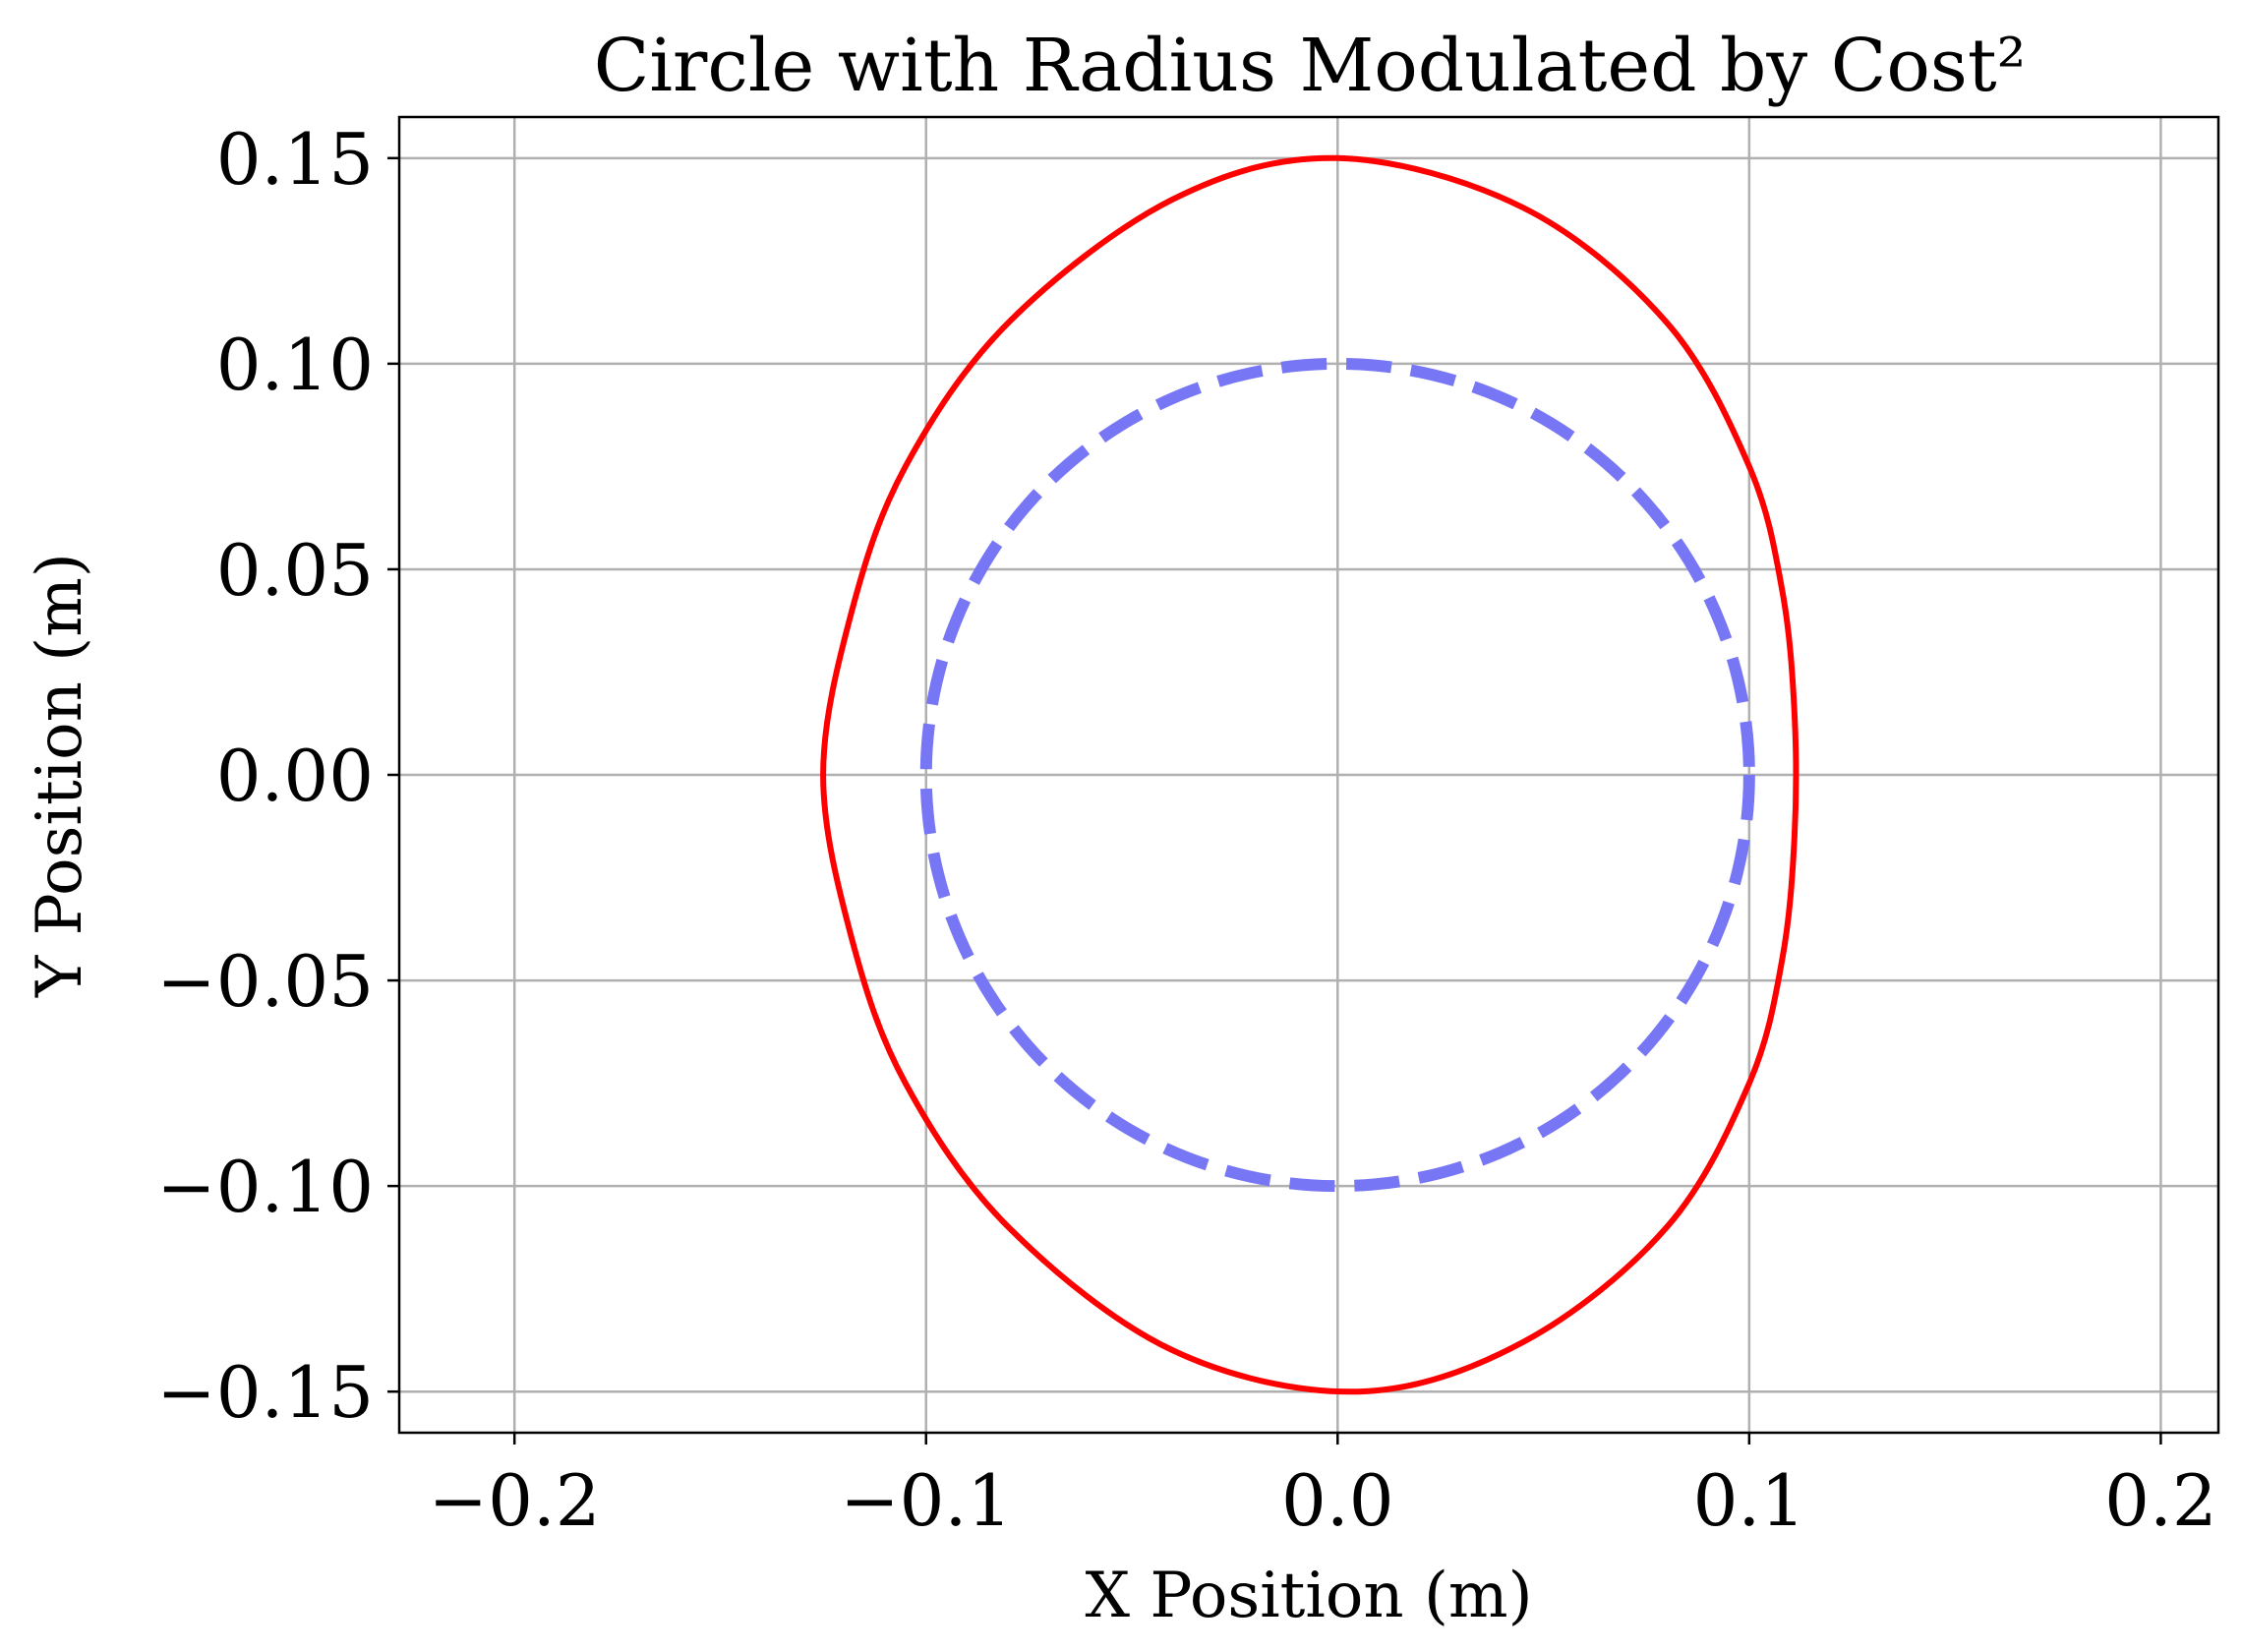  What do you see at coordinates (515, 1500) in the screenshot?
I see `x-tick-label: −0.2` at bounding box center [515, 1500].